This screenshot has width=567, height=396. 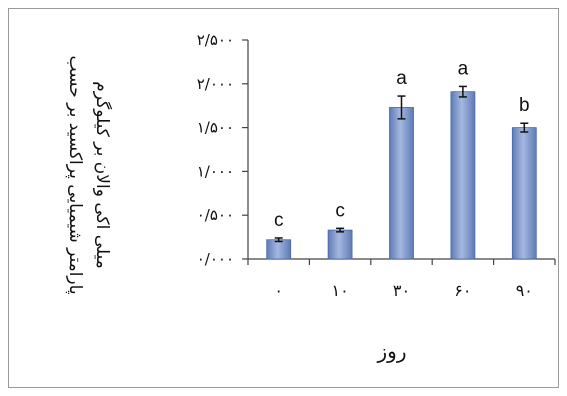 I want to click on y-axis-title-line-2: میلی اکی والان بر کیلوگرم, so click(x=102, y=175).